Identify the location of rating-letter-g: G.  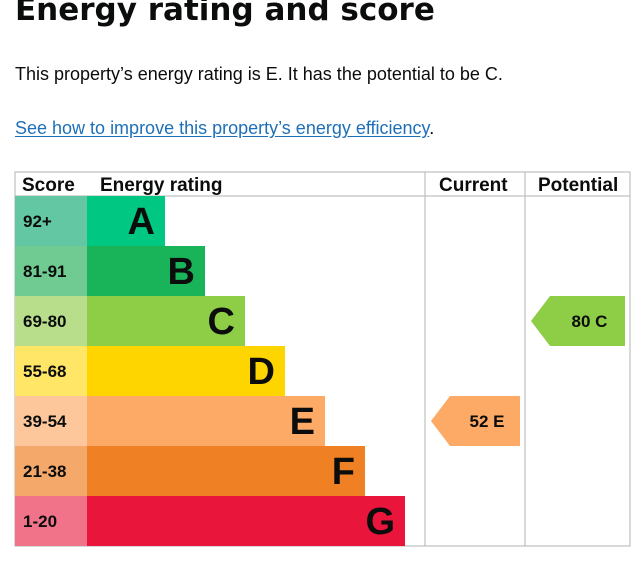
(380, 522).